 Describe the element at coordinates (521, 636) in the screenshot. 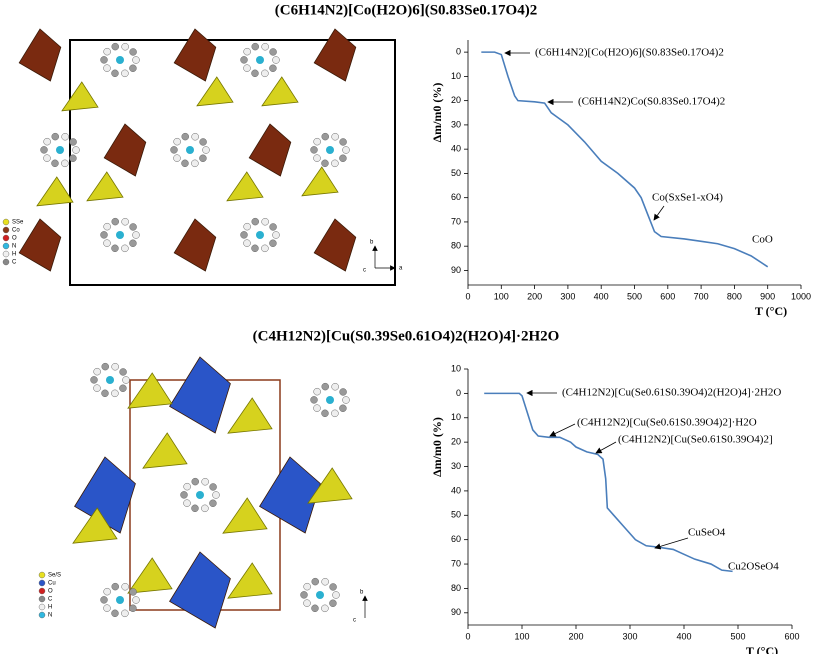

I see `x-tick-label: 100` at that location.